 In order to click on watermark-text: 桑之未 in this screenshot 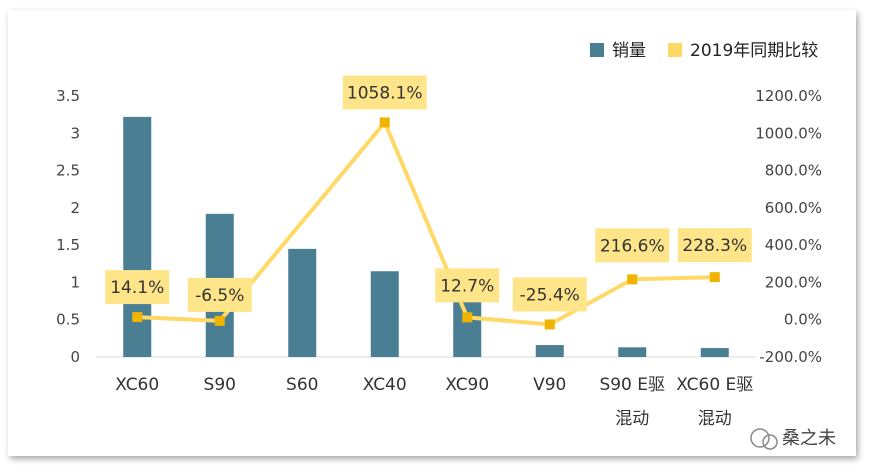, I will do `click(809, 438)`.